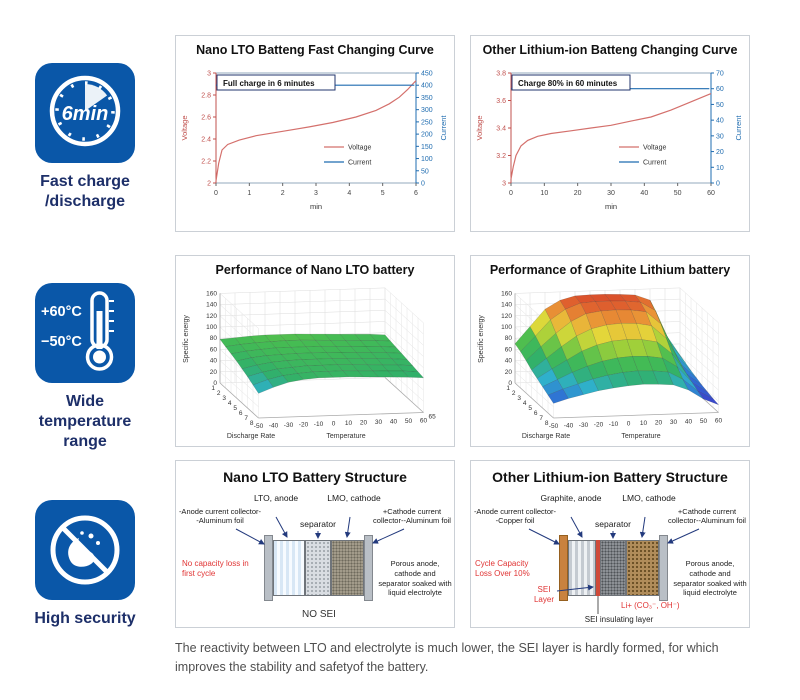 This screenshot has width=800, height=700. What do you see at coordinates (613, 524) in the screenshot?
I see `separator-label: separator` at bounding box center [613, 524].